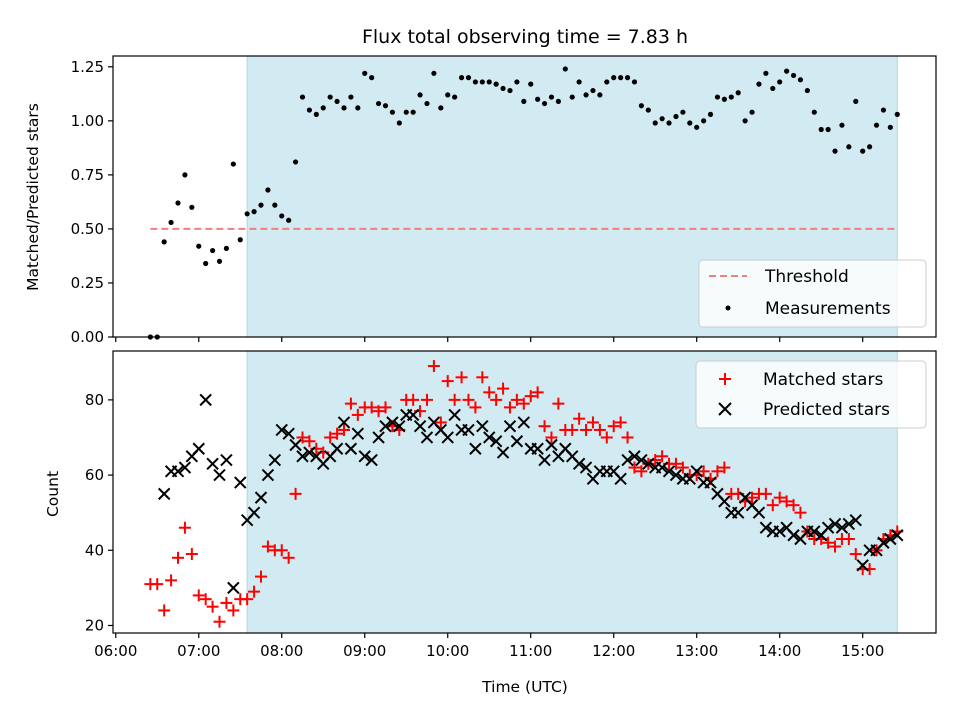 The height and width of the screenshot is (720, 960). What do you see at coordinates (364, 651) in the screenshot?
I see `x-tick-label: 09:00` at bounding box center [364, 651].